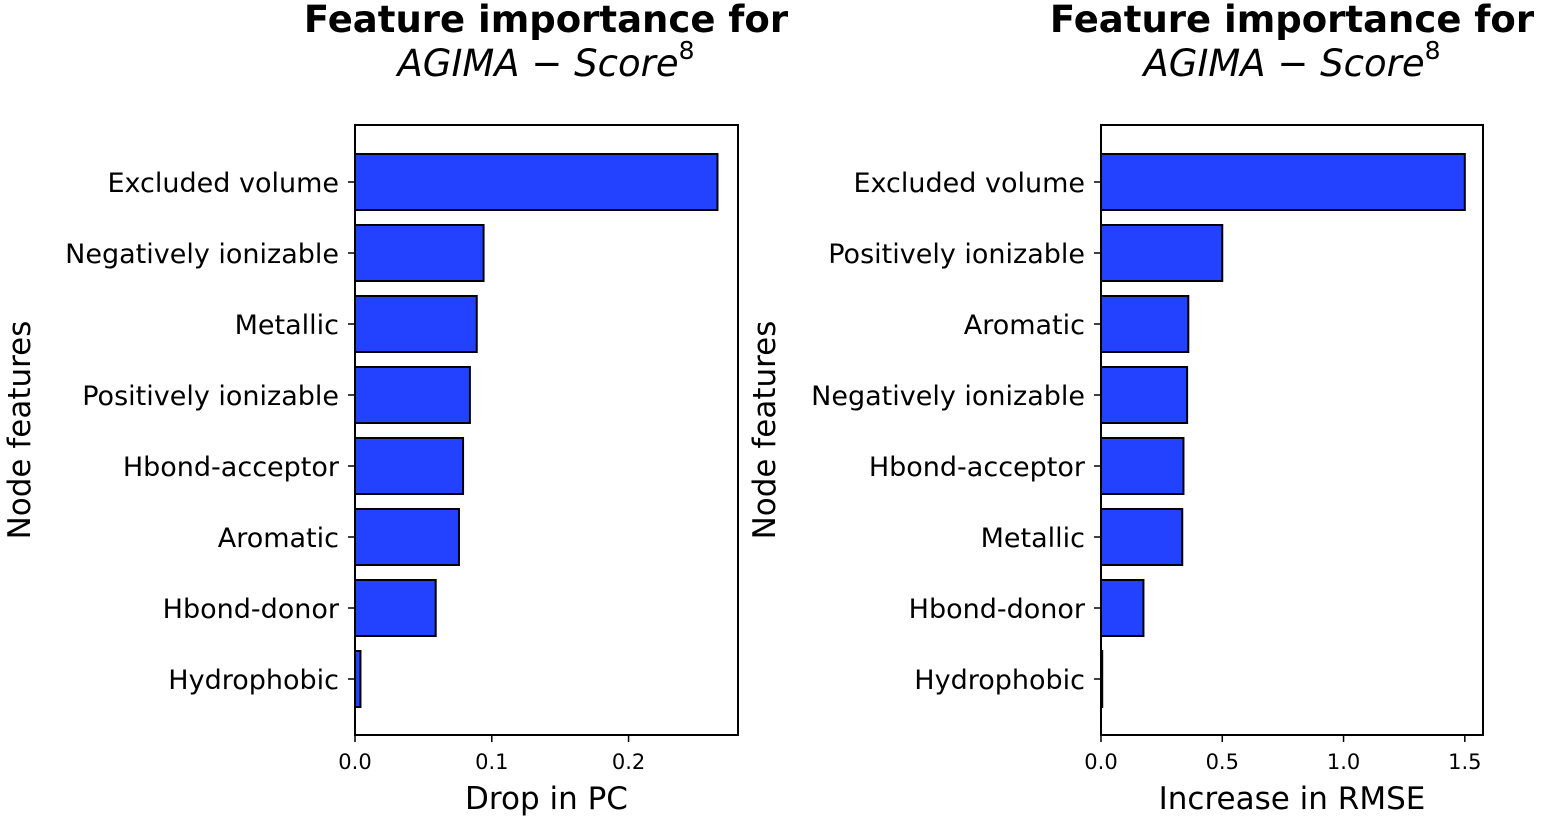 The height and width of the screenshot is (819, 1548). What do you see at coordinates (1292, 799) in the screenshot?
I see `x-axis-label: Increase in RMSE` at bounding box center [1292, 799].